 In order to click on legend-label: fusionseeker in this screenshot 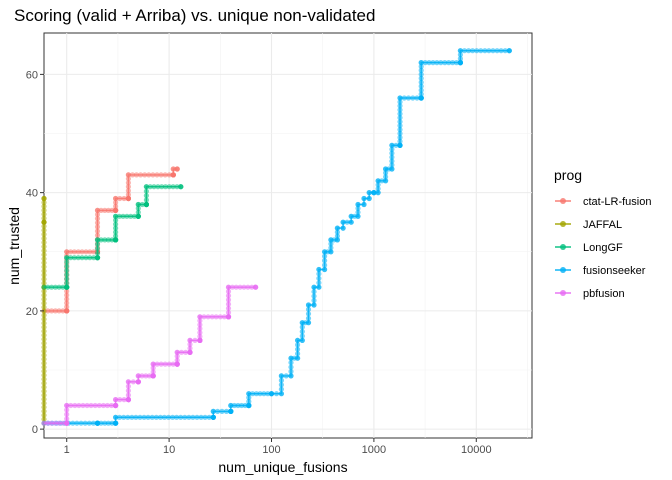, I will do `click(614, 271)`.